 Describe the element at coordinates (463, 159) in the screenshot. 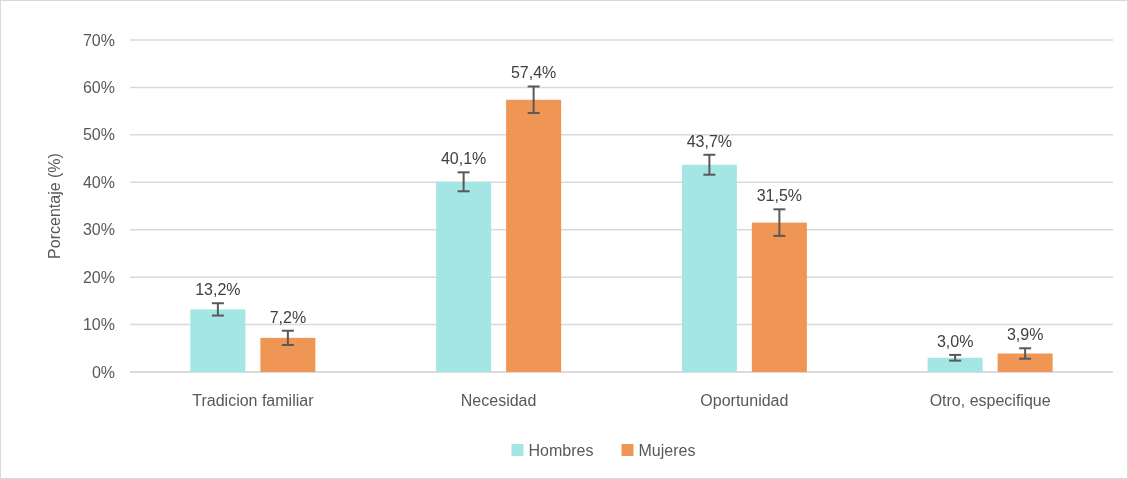

I see `data-label: 40,1%` at that location.